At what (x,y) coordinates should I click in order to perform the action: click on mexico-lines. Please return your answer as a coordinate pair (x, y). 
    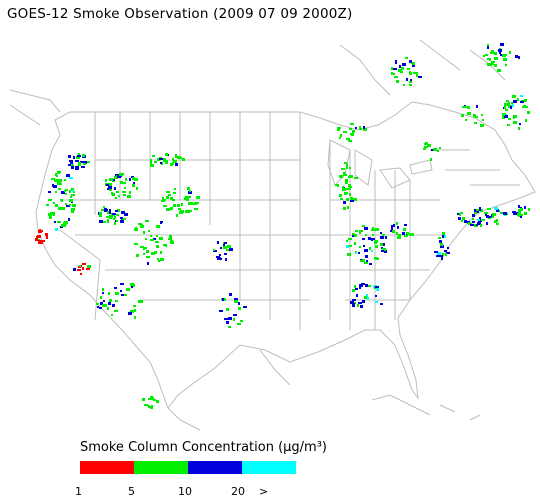
    Looking at the image, I should click on (324, 390).